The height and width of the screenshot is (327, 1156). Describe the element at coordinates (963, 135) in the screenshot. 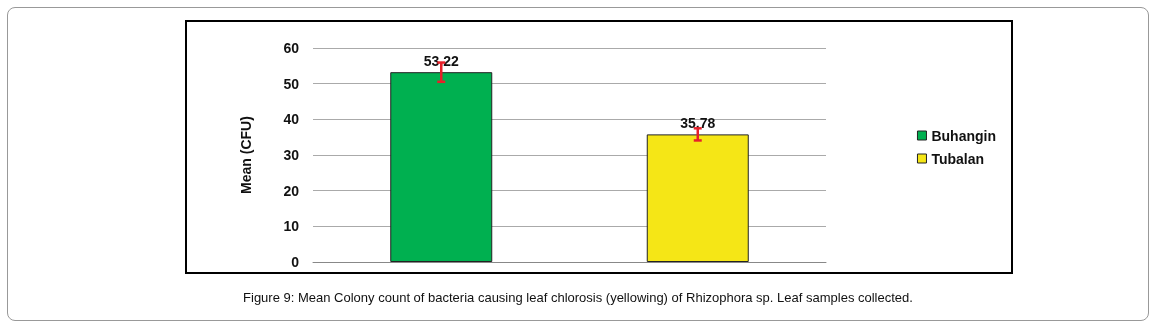

I see `legend-label: Buhangin` at that location.